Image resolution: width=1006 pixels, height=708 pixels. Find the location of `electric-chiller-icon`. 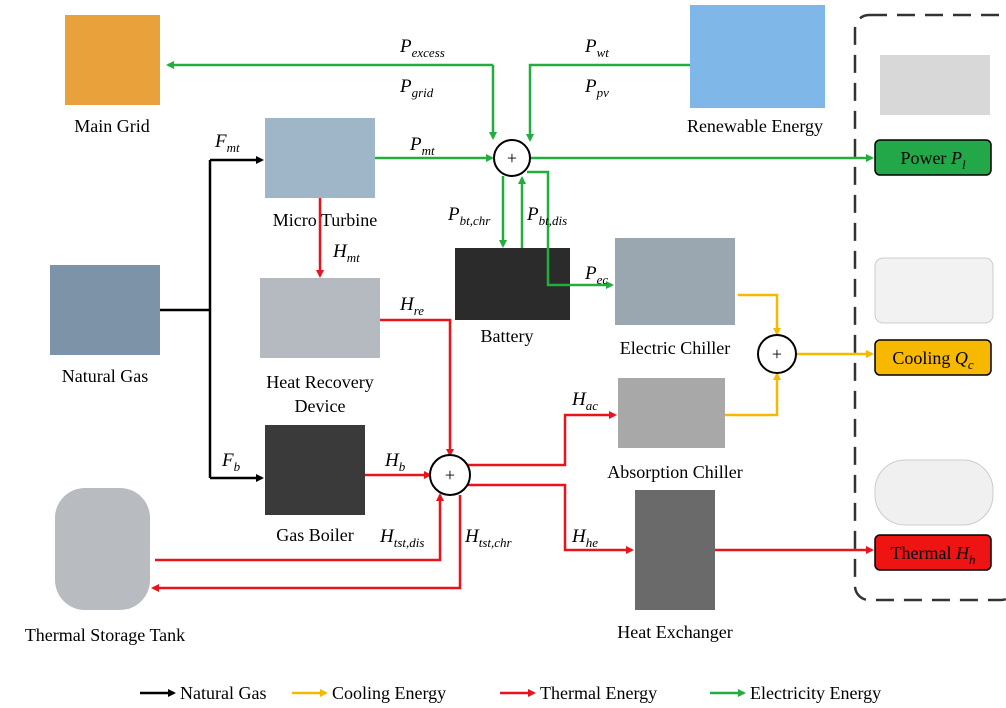

electric-chiller-icon is located at coordinates (675, 281).